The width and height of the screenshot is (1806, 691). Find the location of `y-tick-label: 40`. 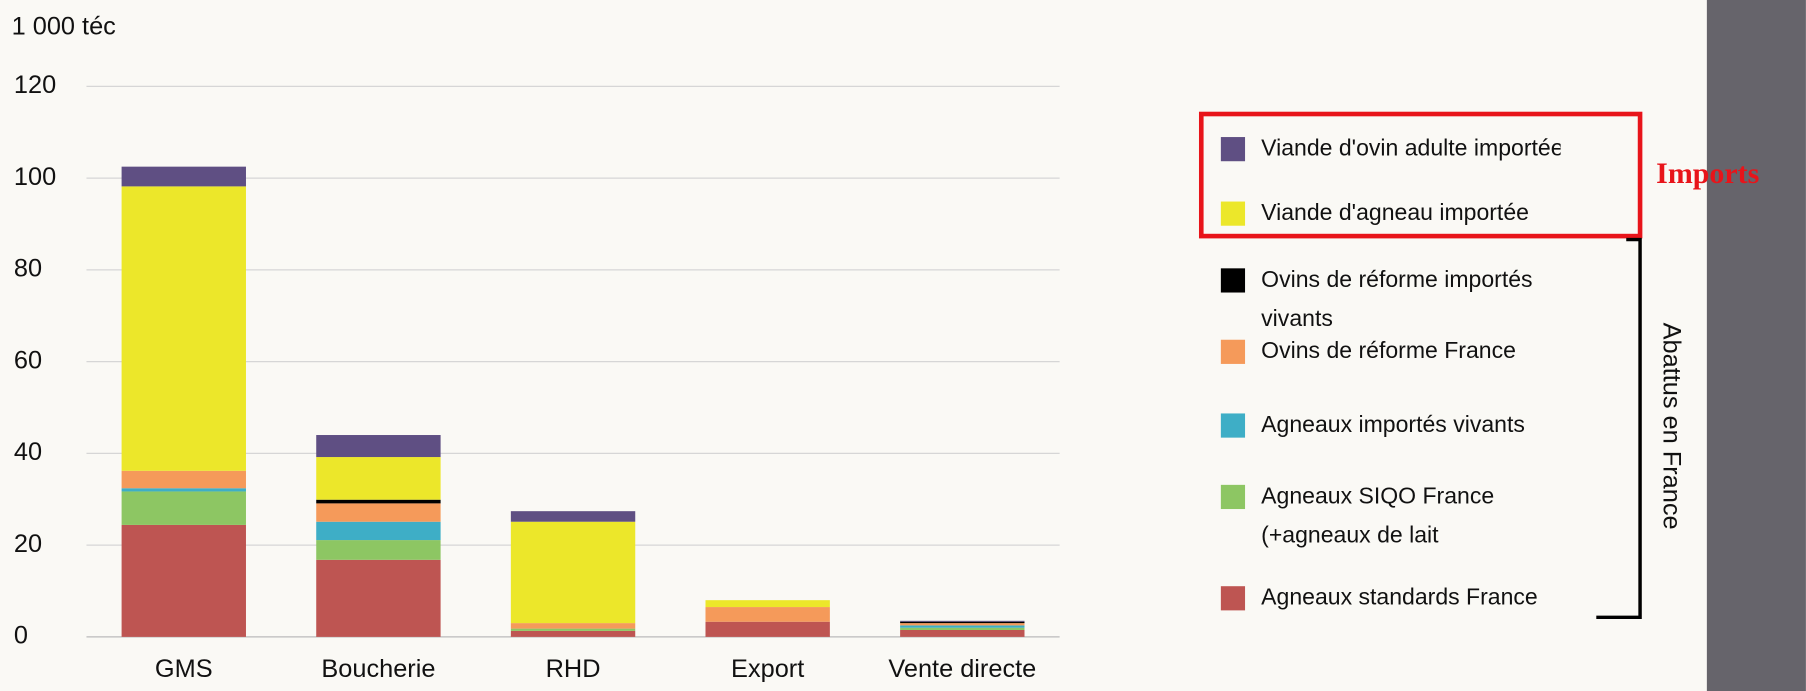

y-tick-label: 40 is located at coordinates (28, 452).